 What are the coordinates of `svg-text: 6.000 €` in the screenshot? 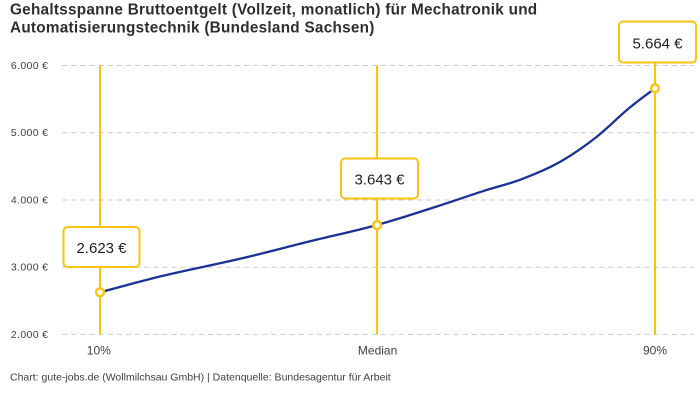 It's located at (29, 66).